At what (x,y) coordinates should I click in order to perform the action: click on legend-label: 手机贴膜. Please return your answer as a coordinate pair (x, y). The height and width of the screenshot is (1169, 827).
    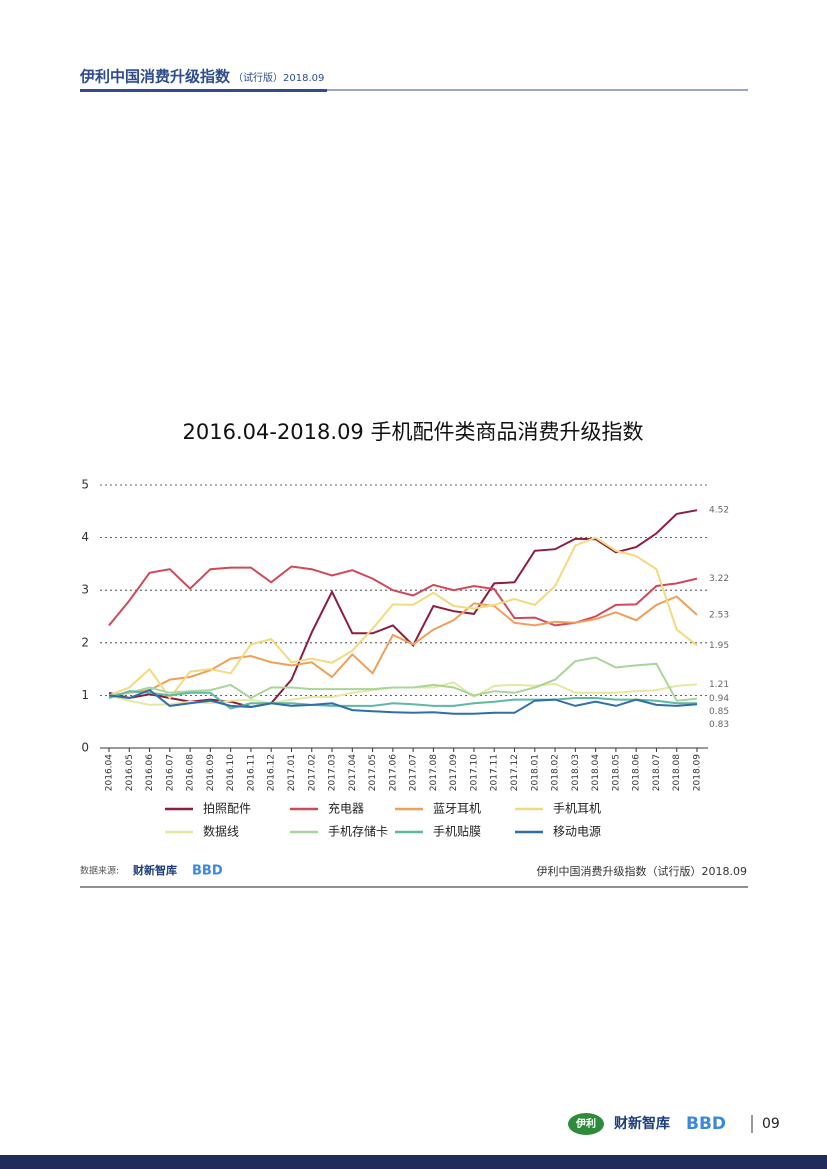
    Looking at the image, I should click on (457, 832).